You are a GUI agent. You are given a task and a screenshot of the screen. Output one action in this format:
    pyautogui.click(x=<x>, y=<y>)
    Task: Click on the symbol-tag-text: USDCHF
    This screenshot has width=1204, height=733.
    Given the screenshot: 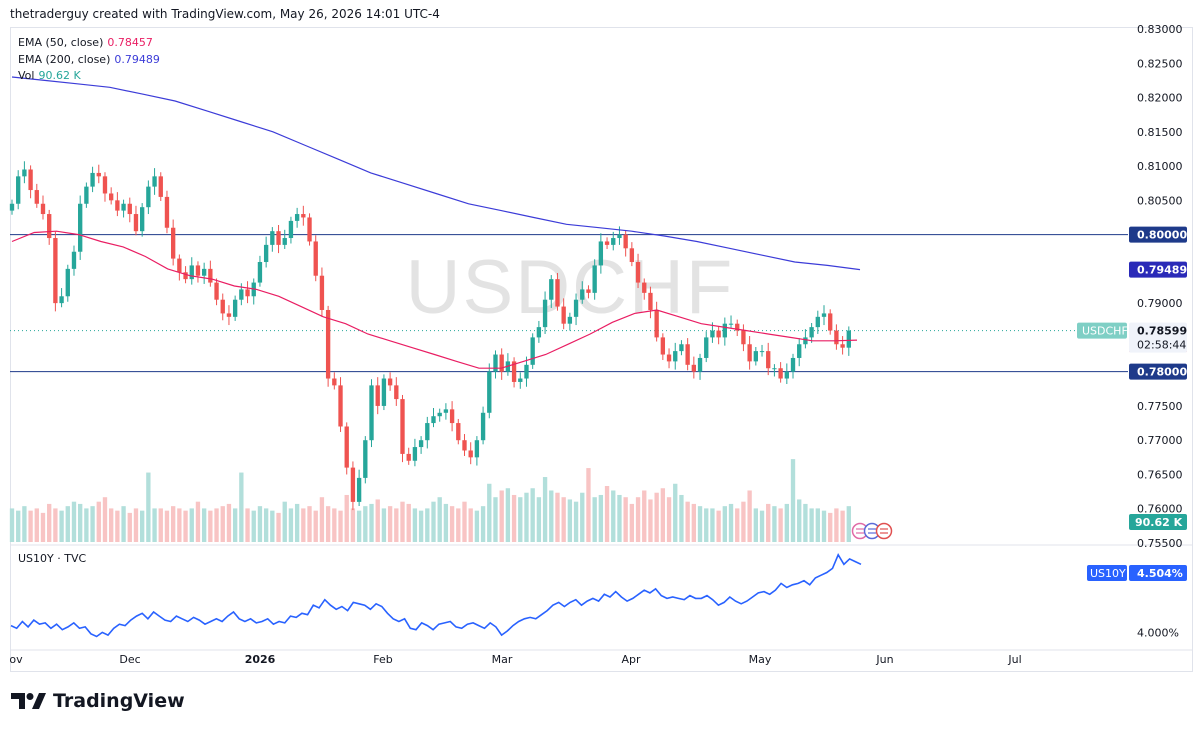 What is the action you would take?
    pyautogui.click(x=1105, y=331)
    